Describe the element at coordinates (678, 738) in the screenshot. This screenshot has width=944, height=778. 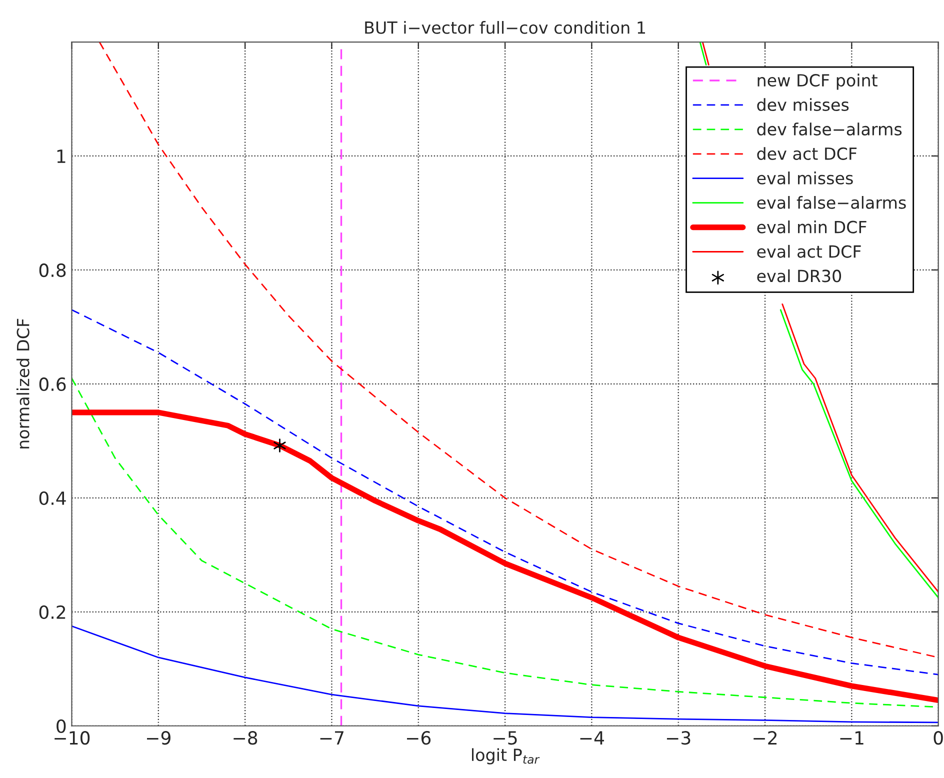
I see `x-tick-label: −3` at that location.